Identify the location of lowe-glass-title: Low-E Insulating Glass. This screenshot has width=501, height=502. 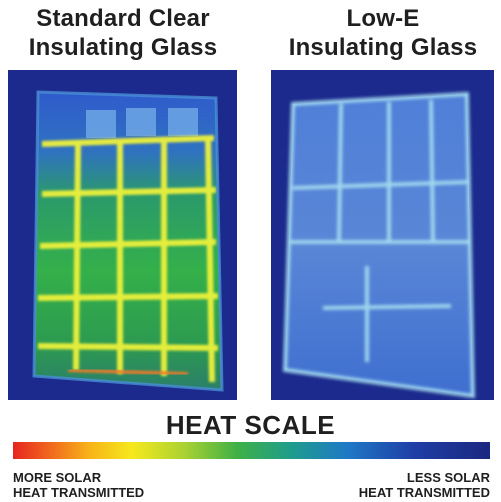
(383, 33).